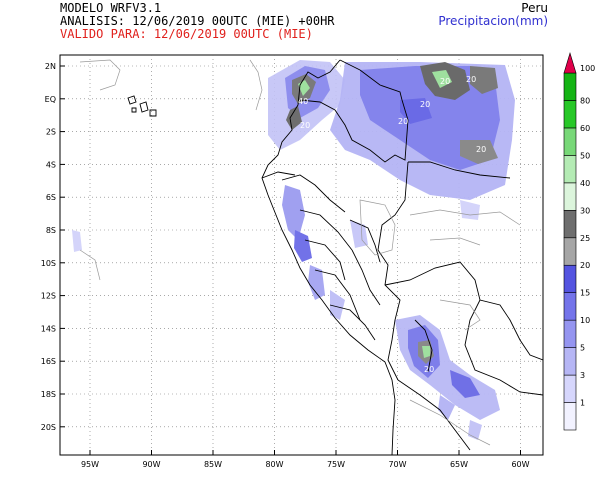 This screenshot has height=500, width=600. Describe the element at coordinates (570, 62) in the screenshot. I see `colorbar-arrow` at that location.